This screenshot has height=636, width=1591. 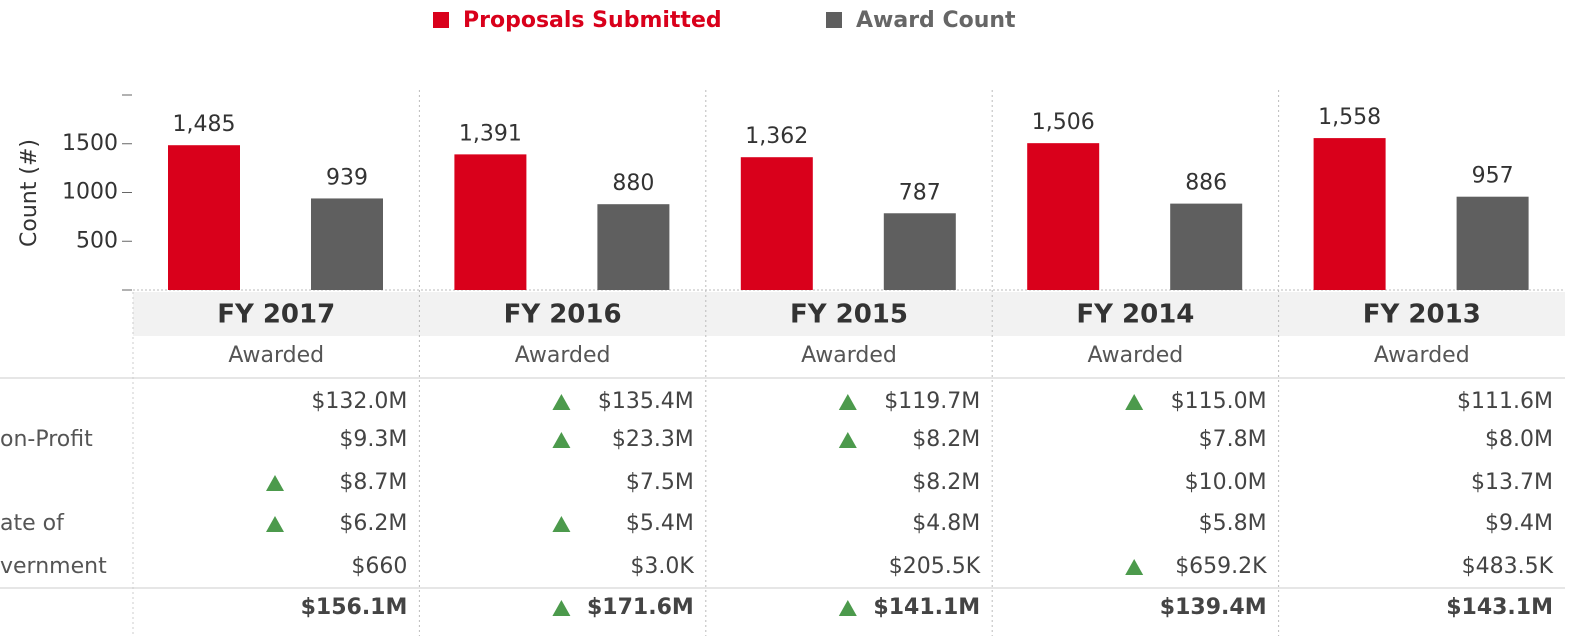 I want to click on column-header: FY 2014, so click(x=1135, y=315).